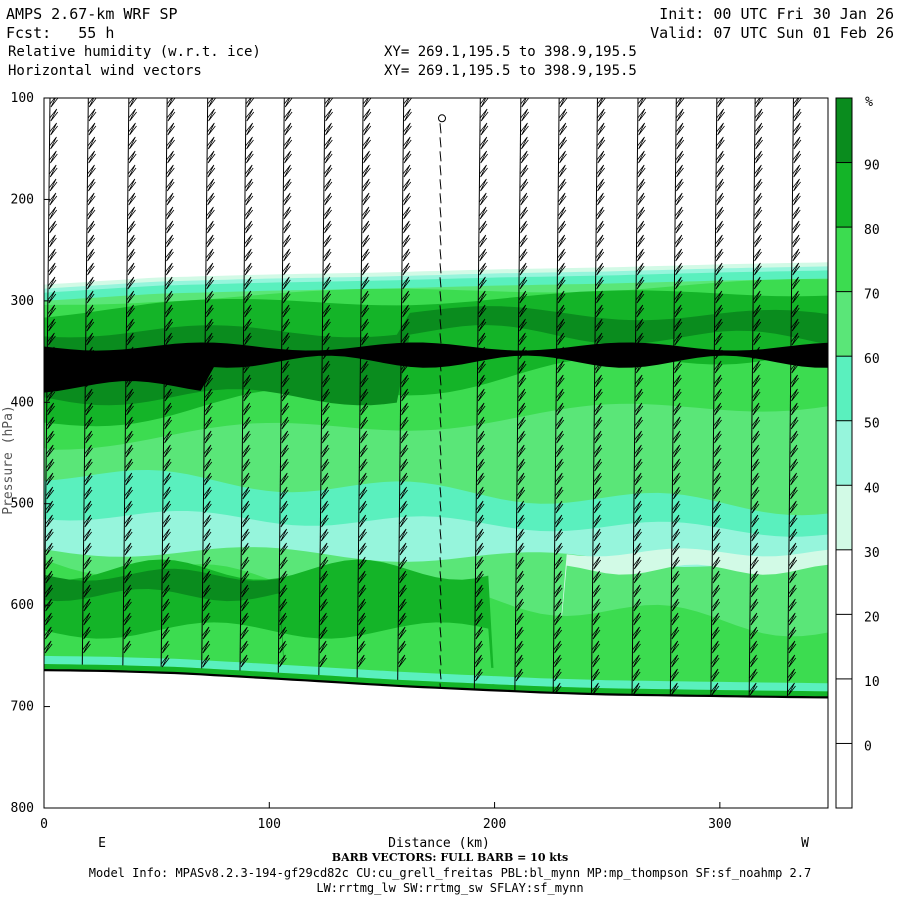  I want to click on x-tick-label: 300, so click(719, 824).